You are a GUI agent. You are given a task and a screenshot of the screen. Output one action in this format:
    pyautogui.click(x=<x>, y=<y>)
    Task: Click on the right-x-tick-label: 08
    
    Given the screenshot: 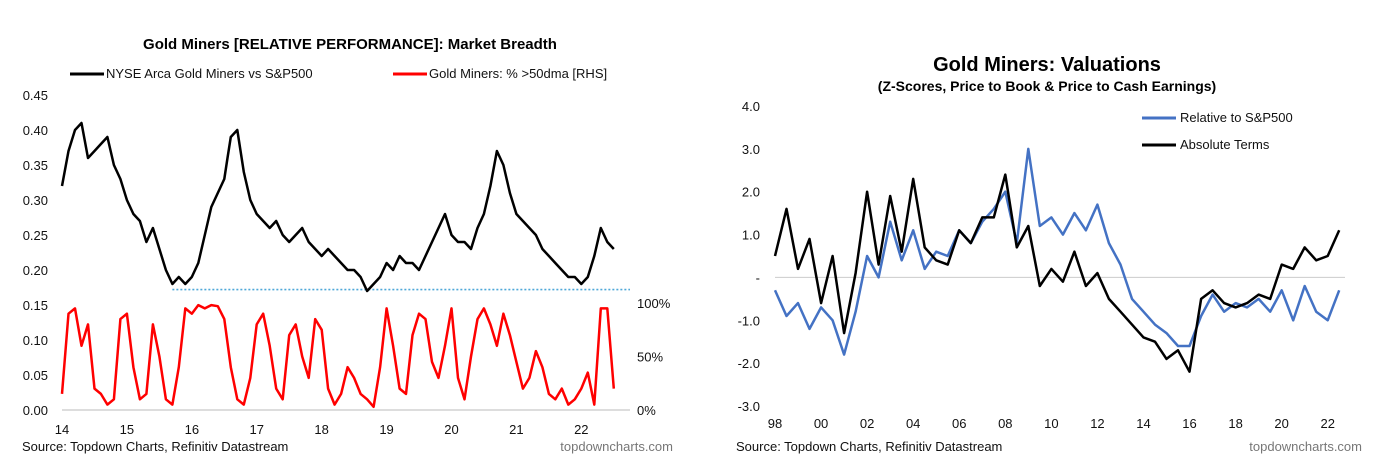 What is the action you would take?
    pyautogui.click(x=1005, y=423)
    